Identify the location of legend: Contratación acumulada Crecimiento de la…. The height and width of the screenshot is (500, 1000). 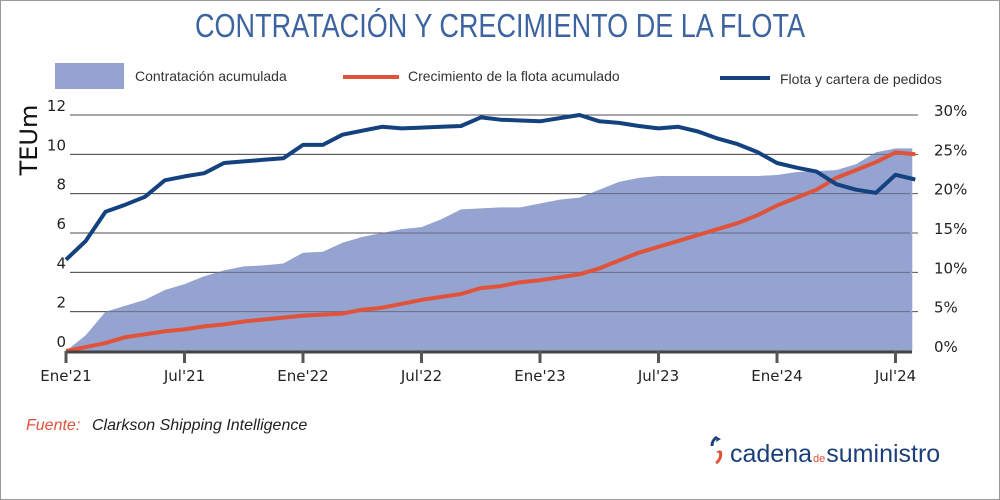
(498, 76).